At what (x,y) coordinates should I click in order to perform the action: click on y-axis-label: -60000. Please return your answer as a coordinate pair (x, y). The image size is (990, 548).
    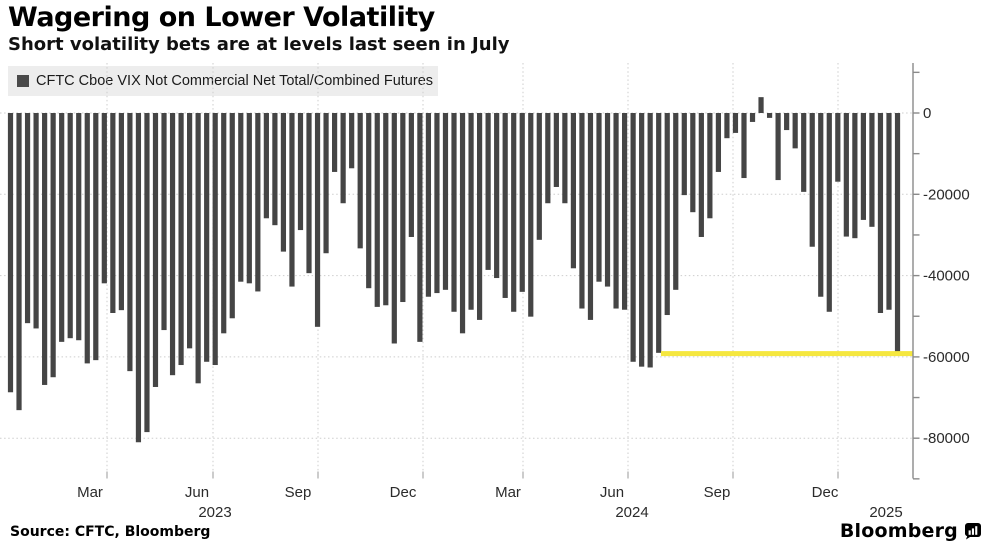
    Looking at the image, I should click on (946, 357).